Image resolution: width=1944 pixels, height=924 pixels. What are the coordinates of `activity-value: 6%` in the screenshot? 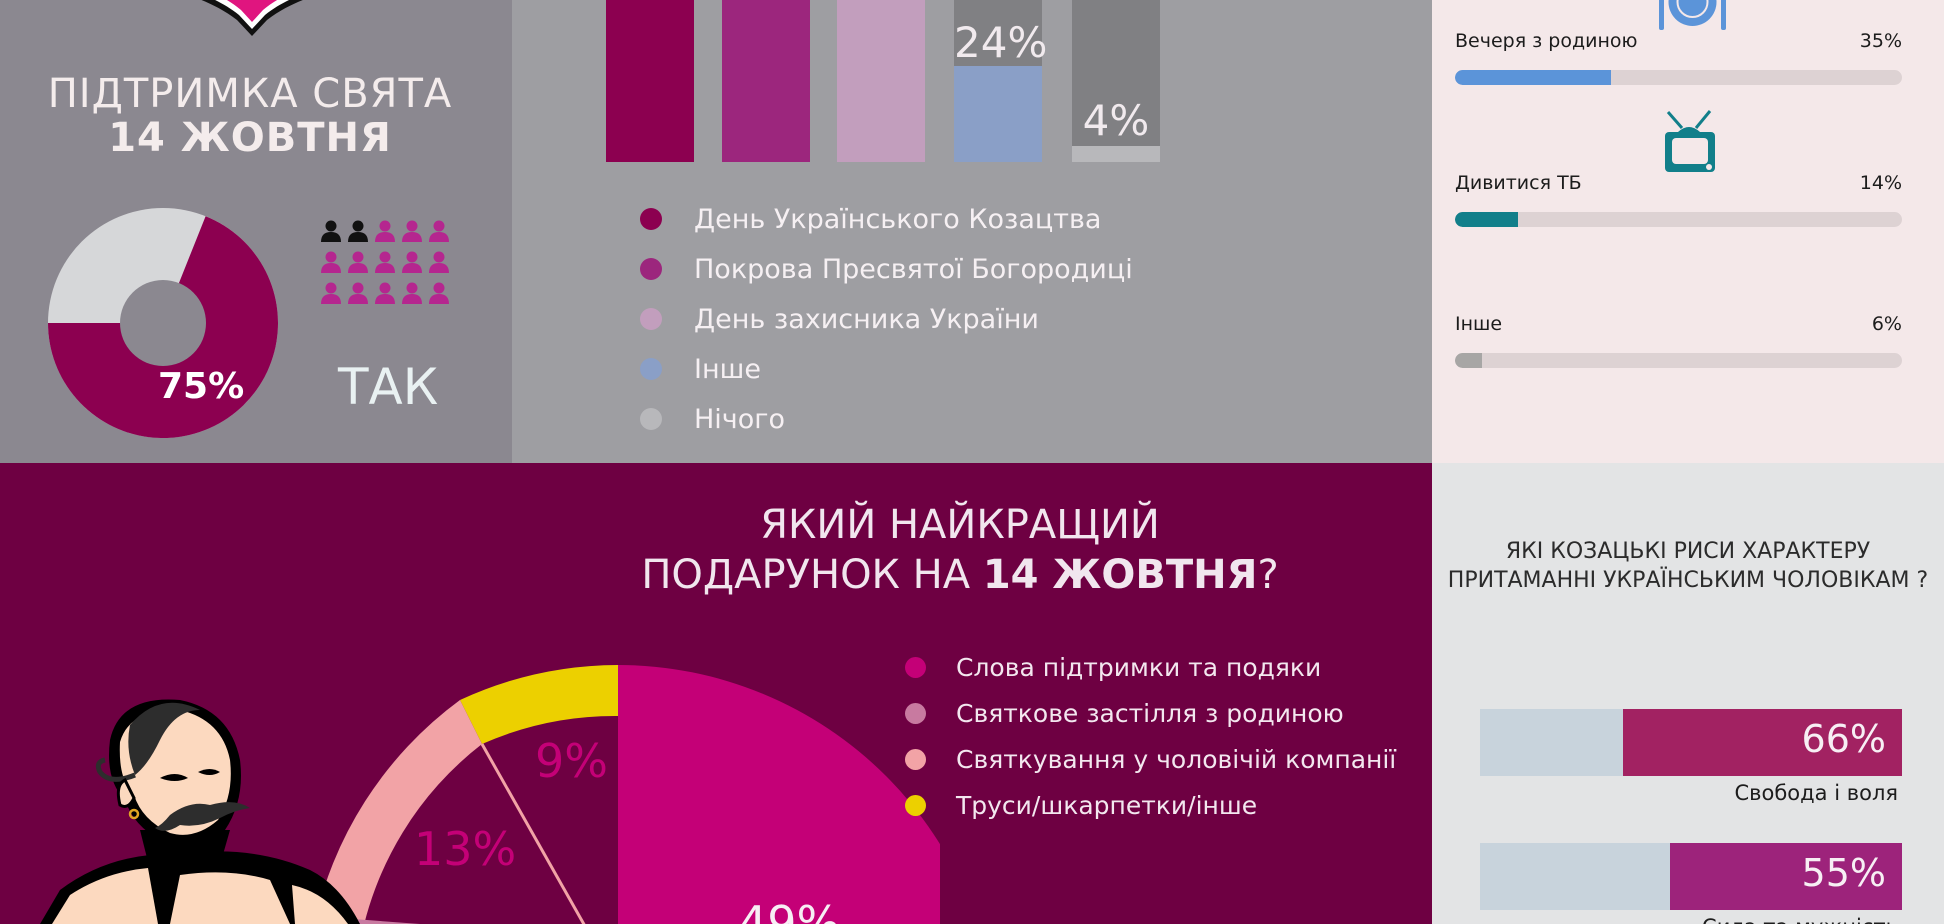 It's located at (1886, 324).